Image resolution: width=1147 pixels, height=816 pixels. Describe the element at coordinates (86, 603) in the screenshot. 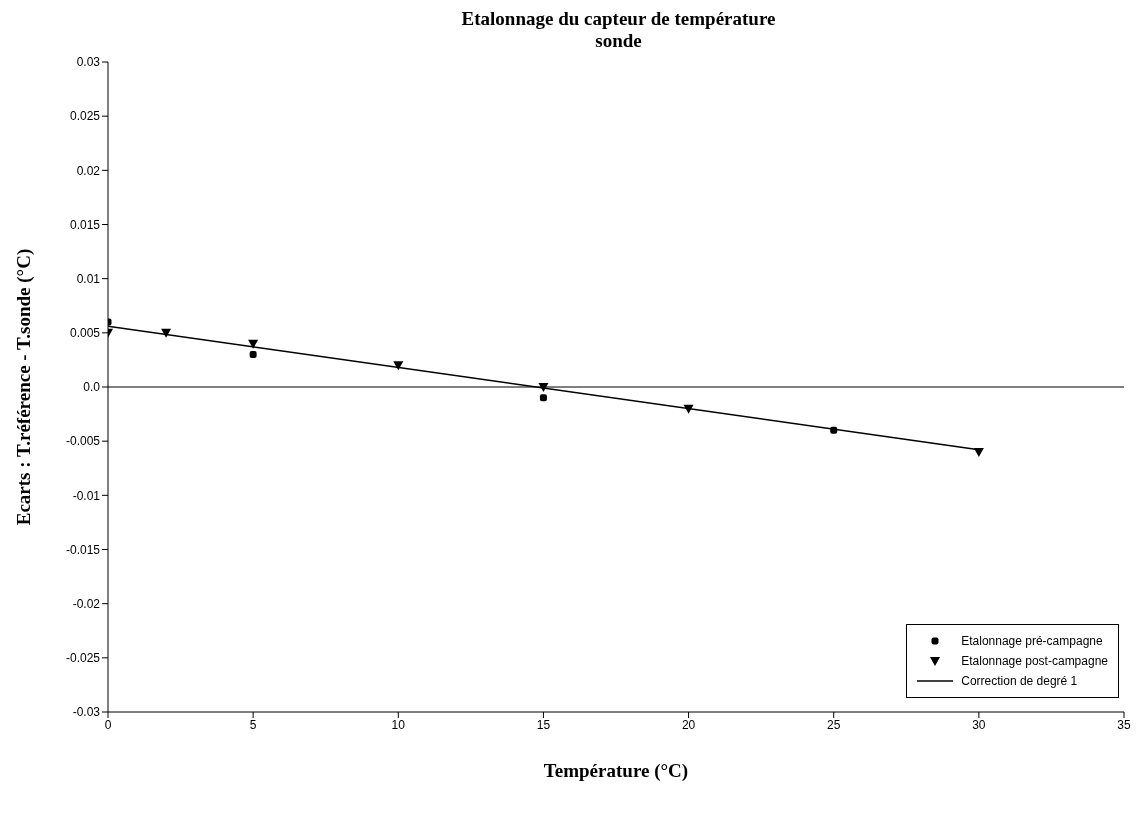

I see `y-tick-label: -0.02` at that location.